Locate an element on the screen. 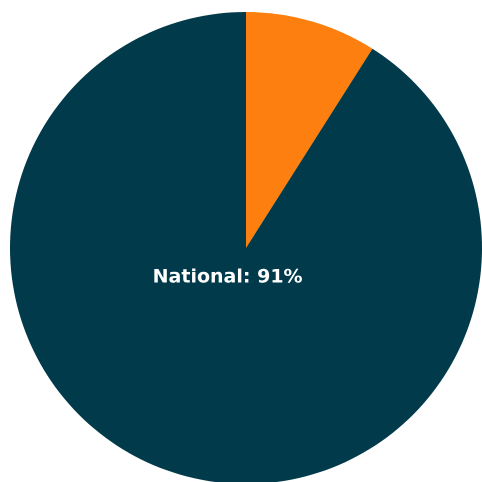 This screenshot has height=482, width=482. pie-slice is located at coordinates (309, 130).